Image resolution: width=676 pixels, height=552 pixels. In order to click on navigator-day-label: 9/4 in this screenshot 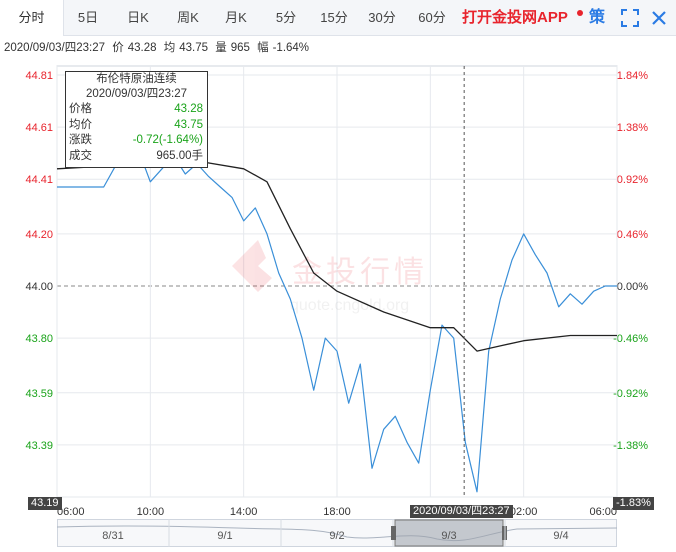, I will do `click(560, 536)`.